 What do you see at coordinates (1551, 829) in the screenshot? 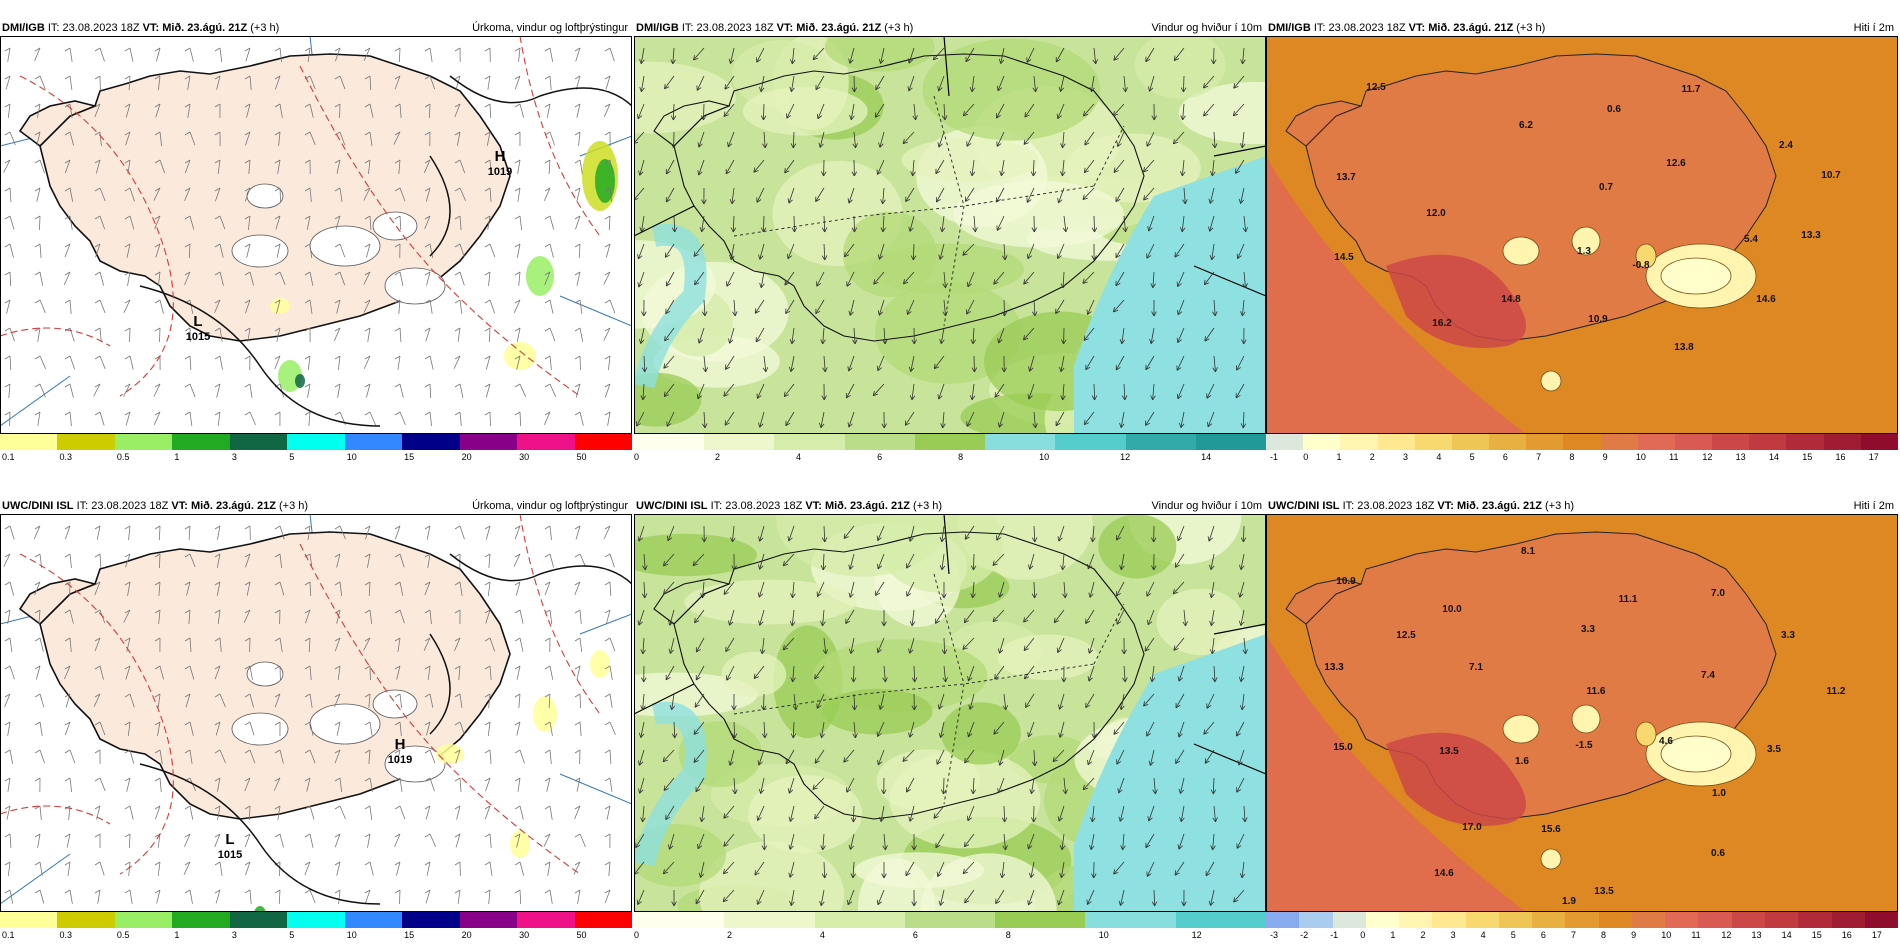
I see `temperature-label: 15.6` at bounding box center [1551, 829].